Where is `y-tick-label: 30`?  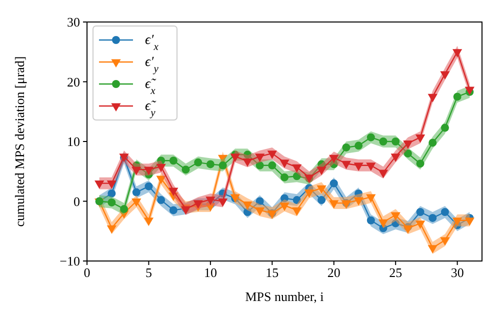
y-tick-label: 30 is located at coordinates (73, 22).